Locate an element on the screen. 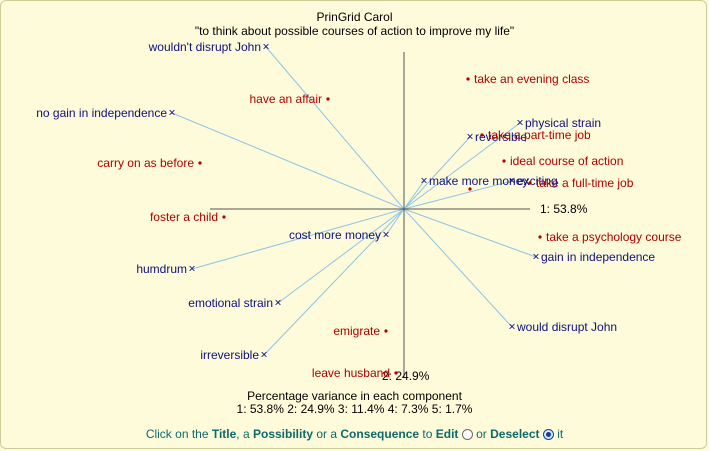 The height and width of the screenshot is (451, 709). edit-radio is located at coordinates (467, 434).